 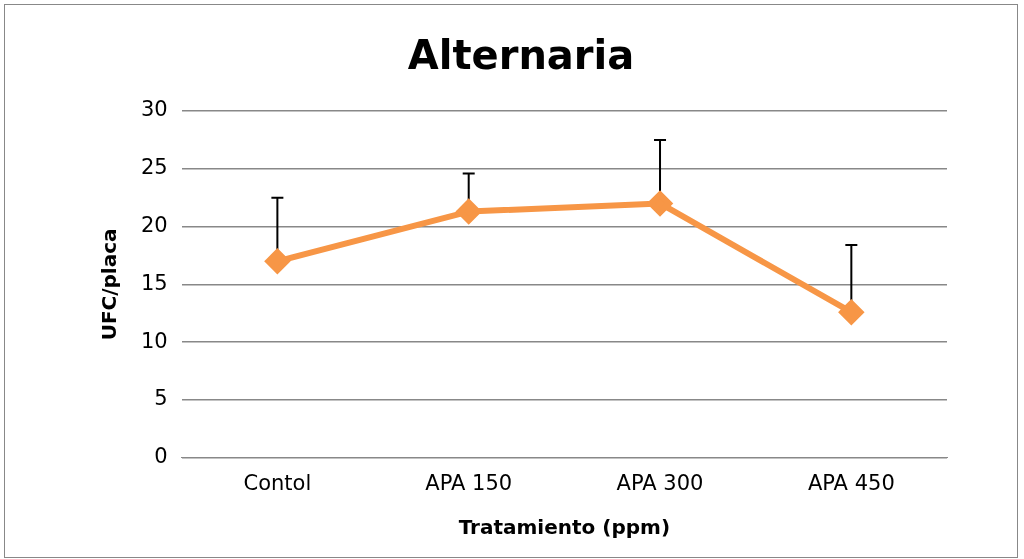 I want to click on chart-title: Alternaria, so click(x=521, y=55).